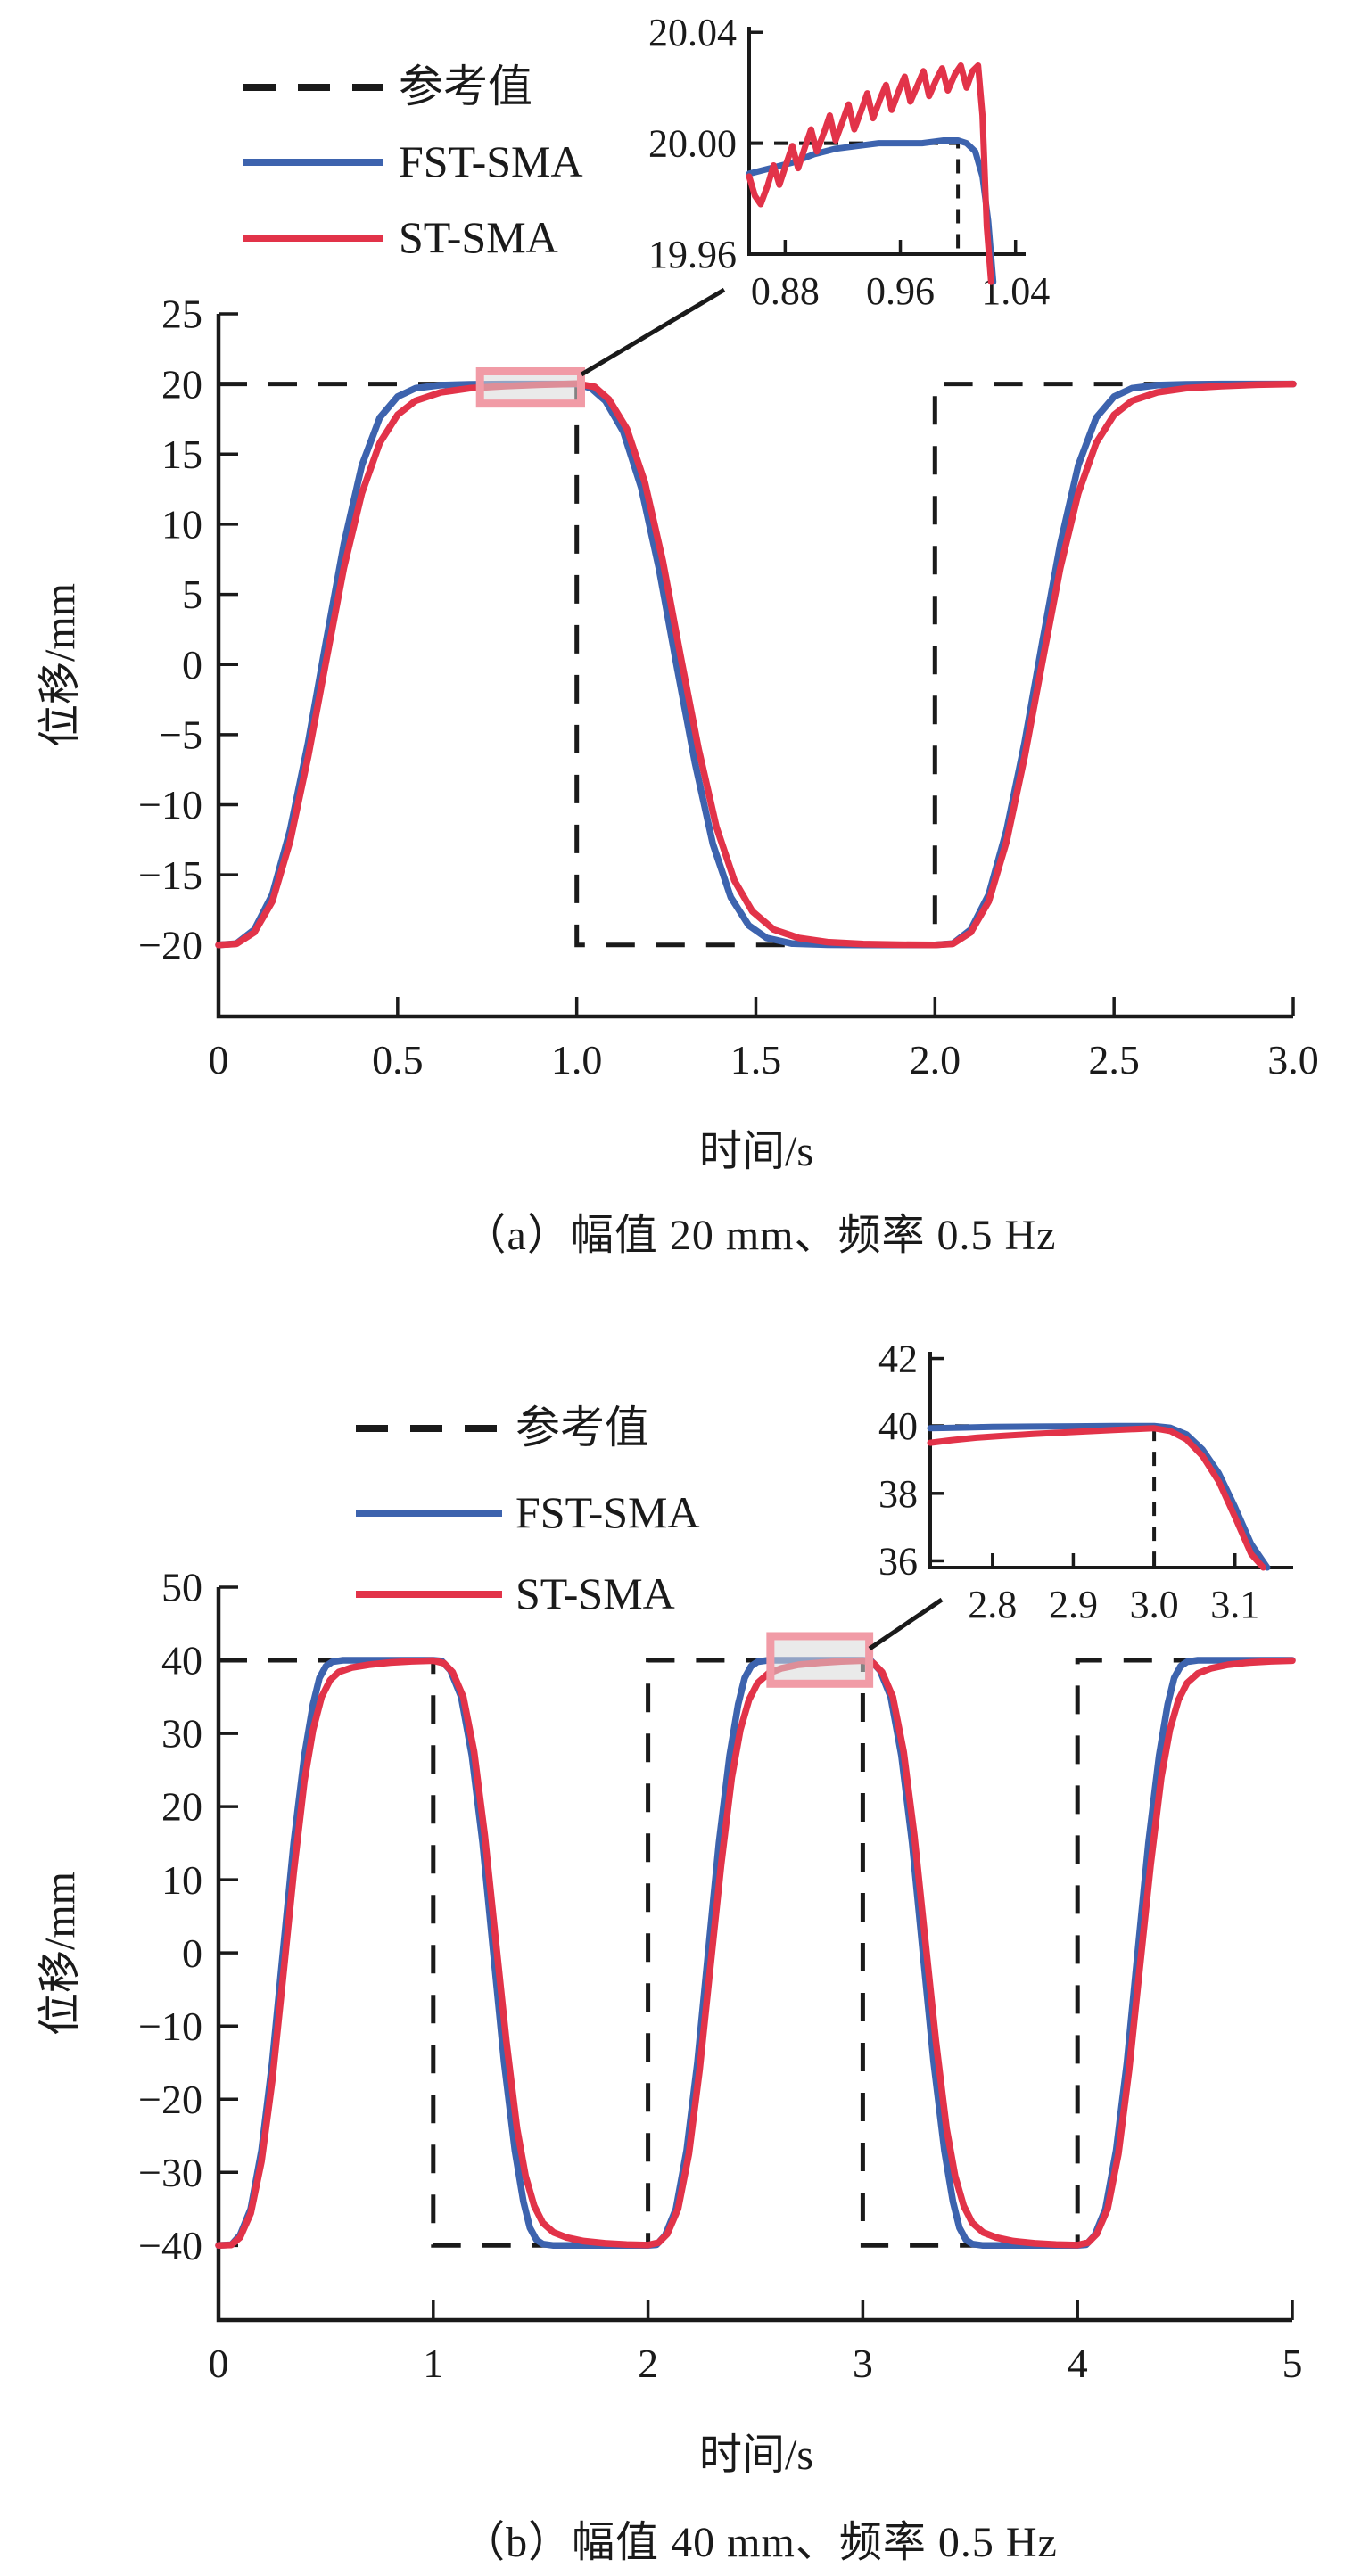 This screenshot has width=1369, height=2576. What do you see at coordinates (898, 1561) in the screenshot?
I see `svg-text: 36` at bounding box center [898, 1561].